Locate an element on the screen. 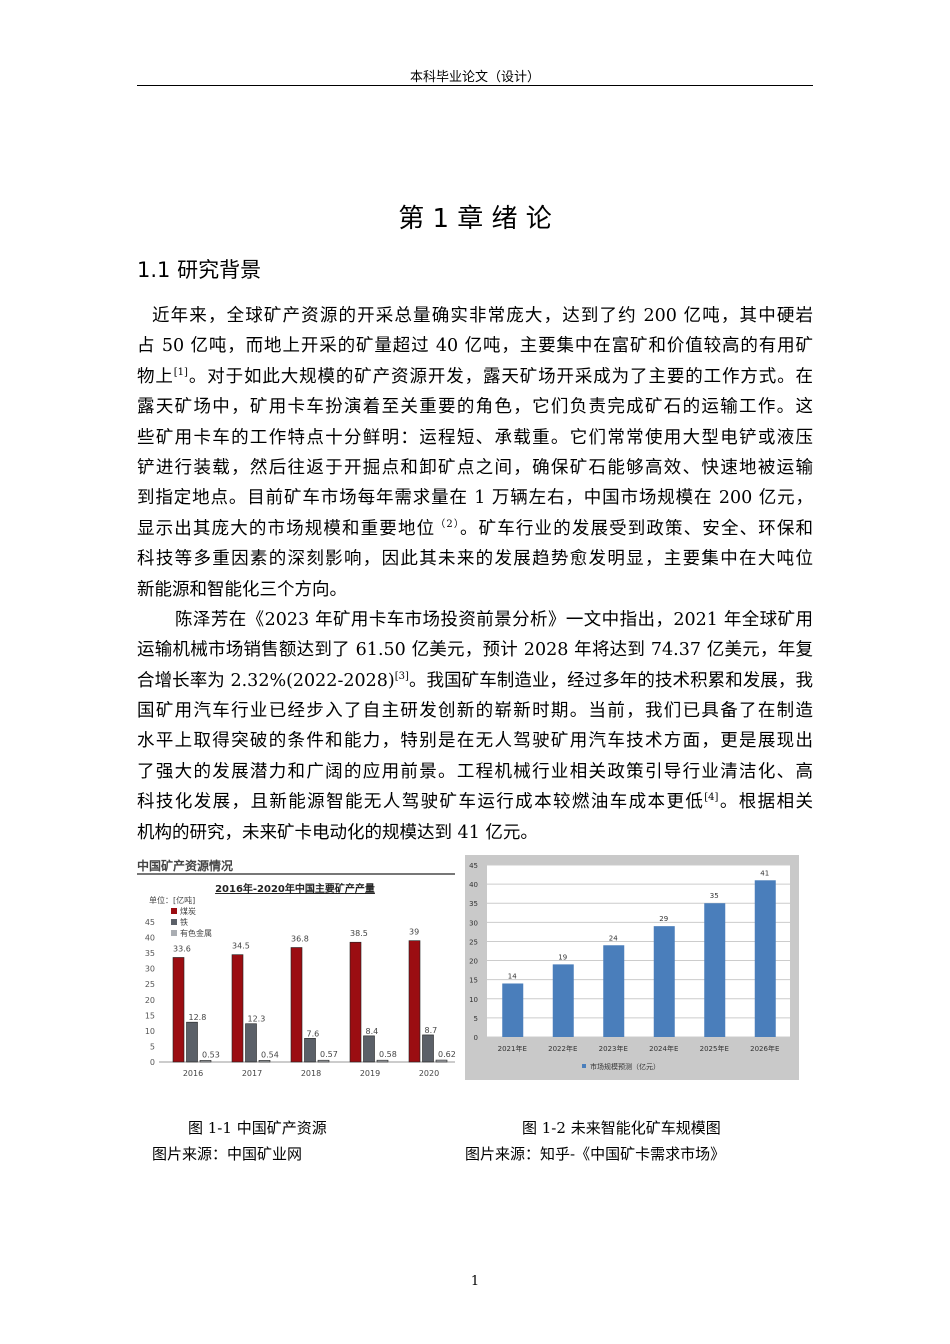  y-tick-label: 5 is located at coordinates (476, 1019).